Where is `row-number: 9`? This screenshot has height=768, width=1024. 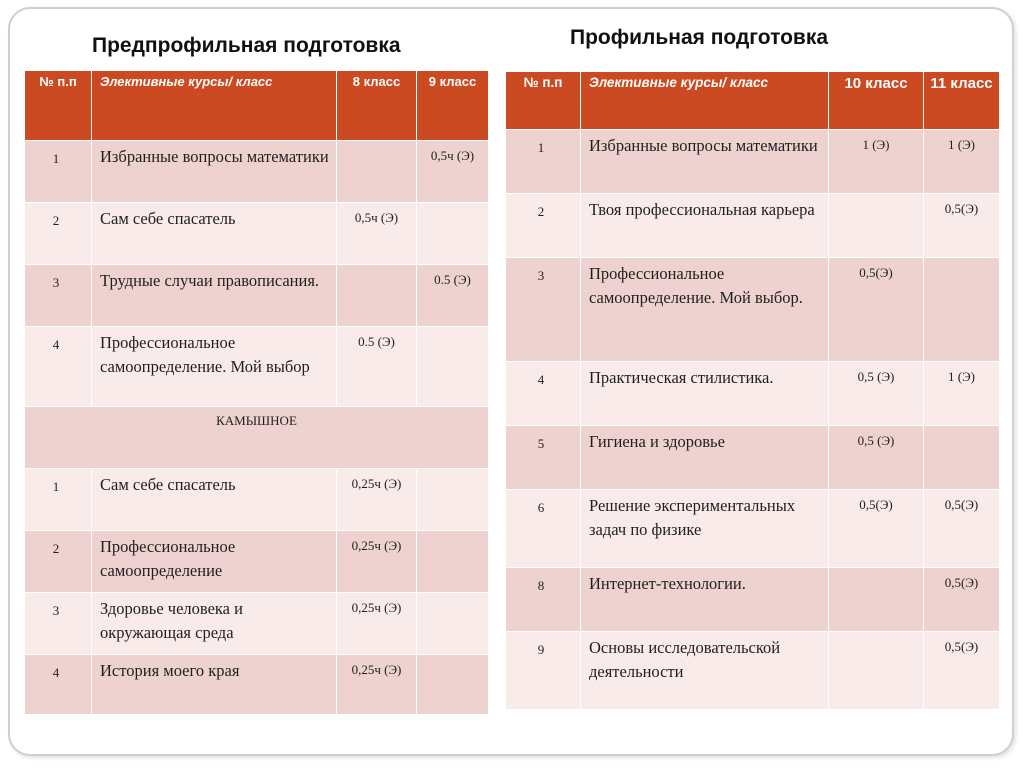 row-number: 9 is located at coordinates (543, 670).